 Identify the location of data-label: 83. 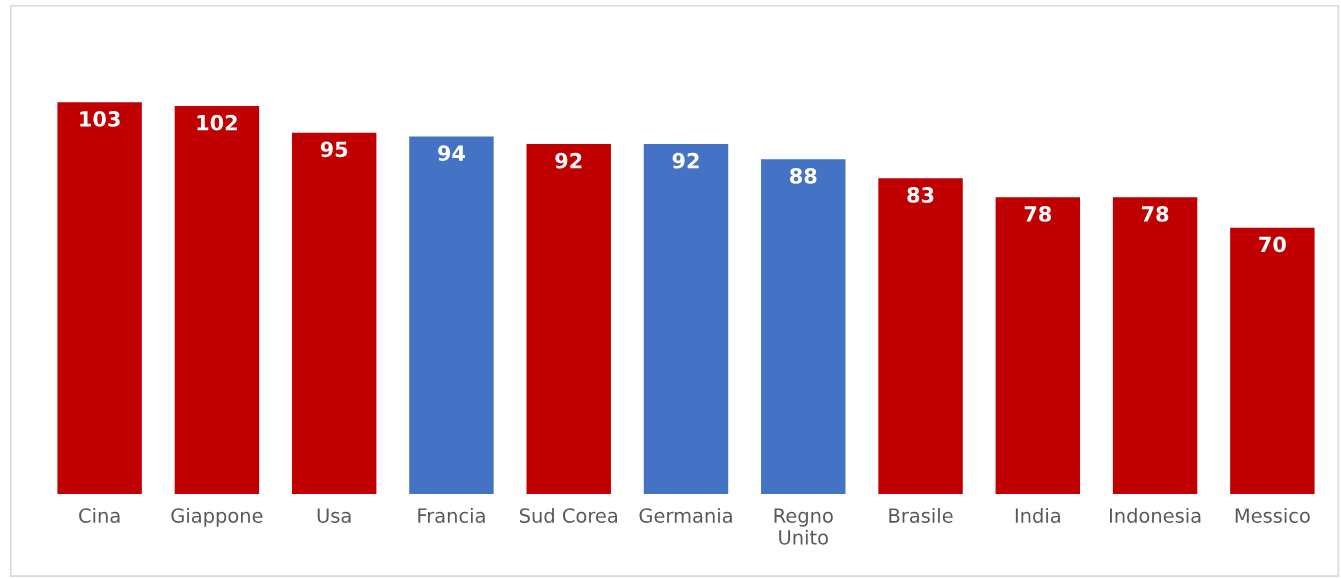
(920, 195).